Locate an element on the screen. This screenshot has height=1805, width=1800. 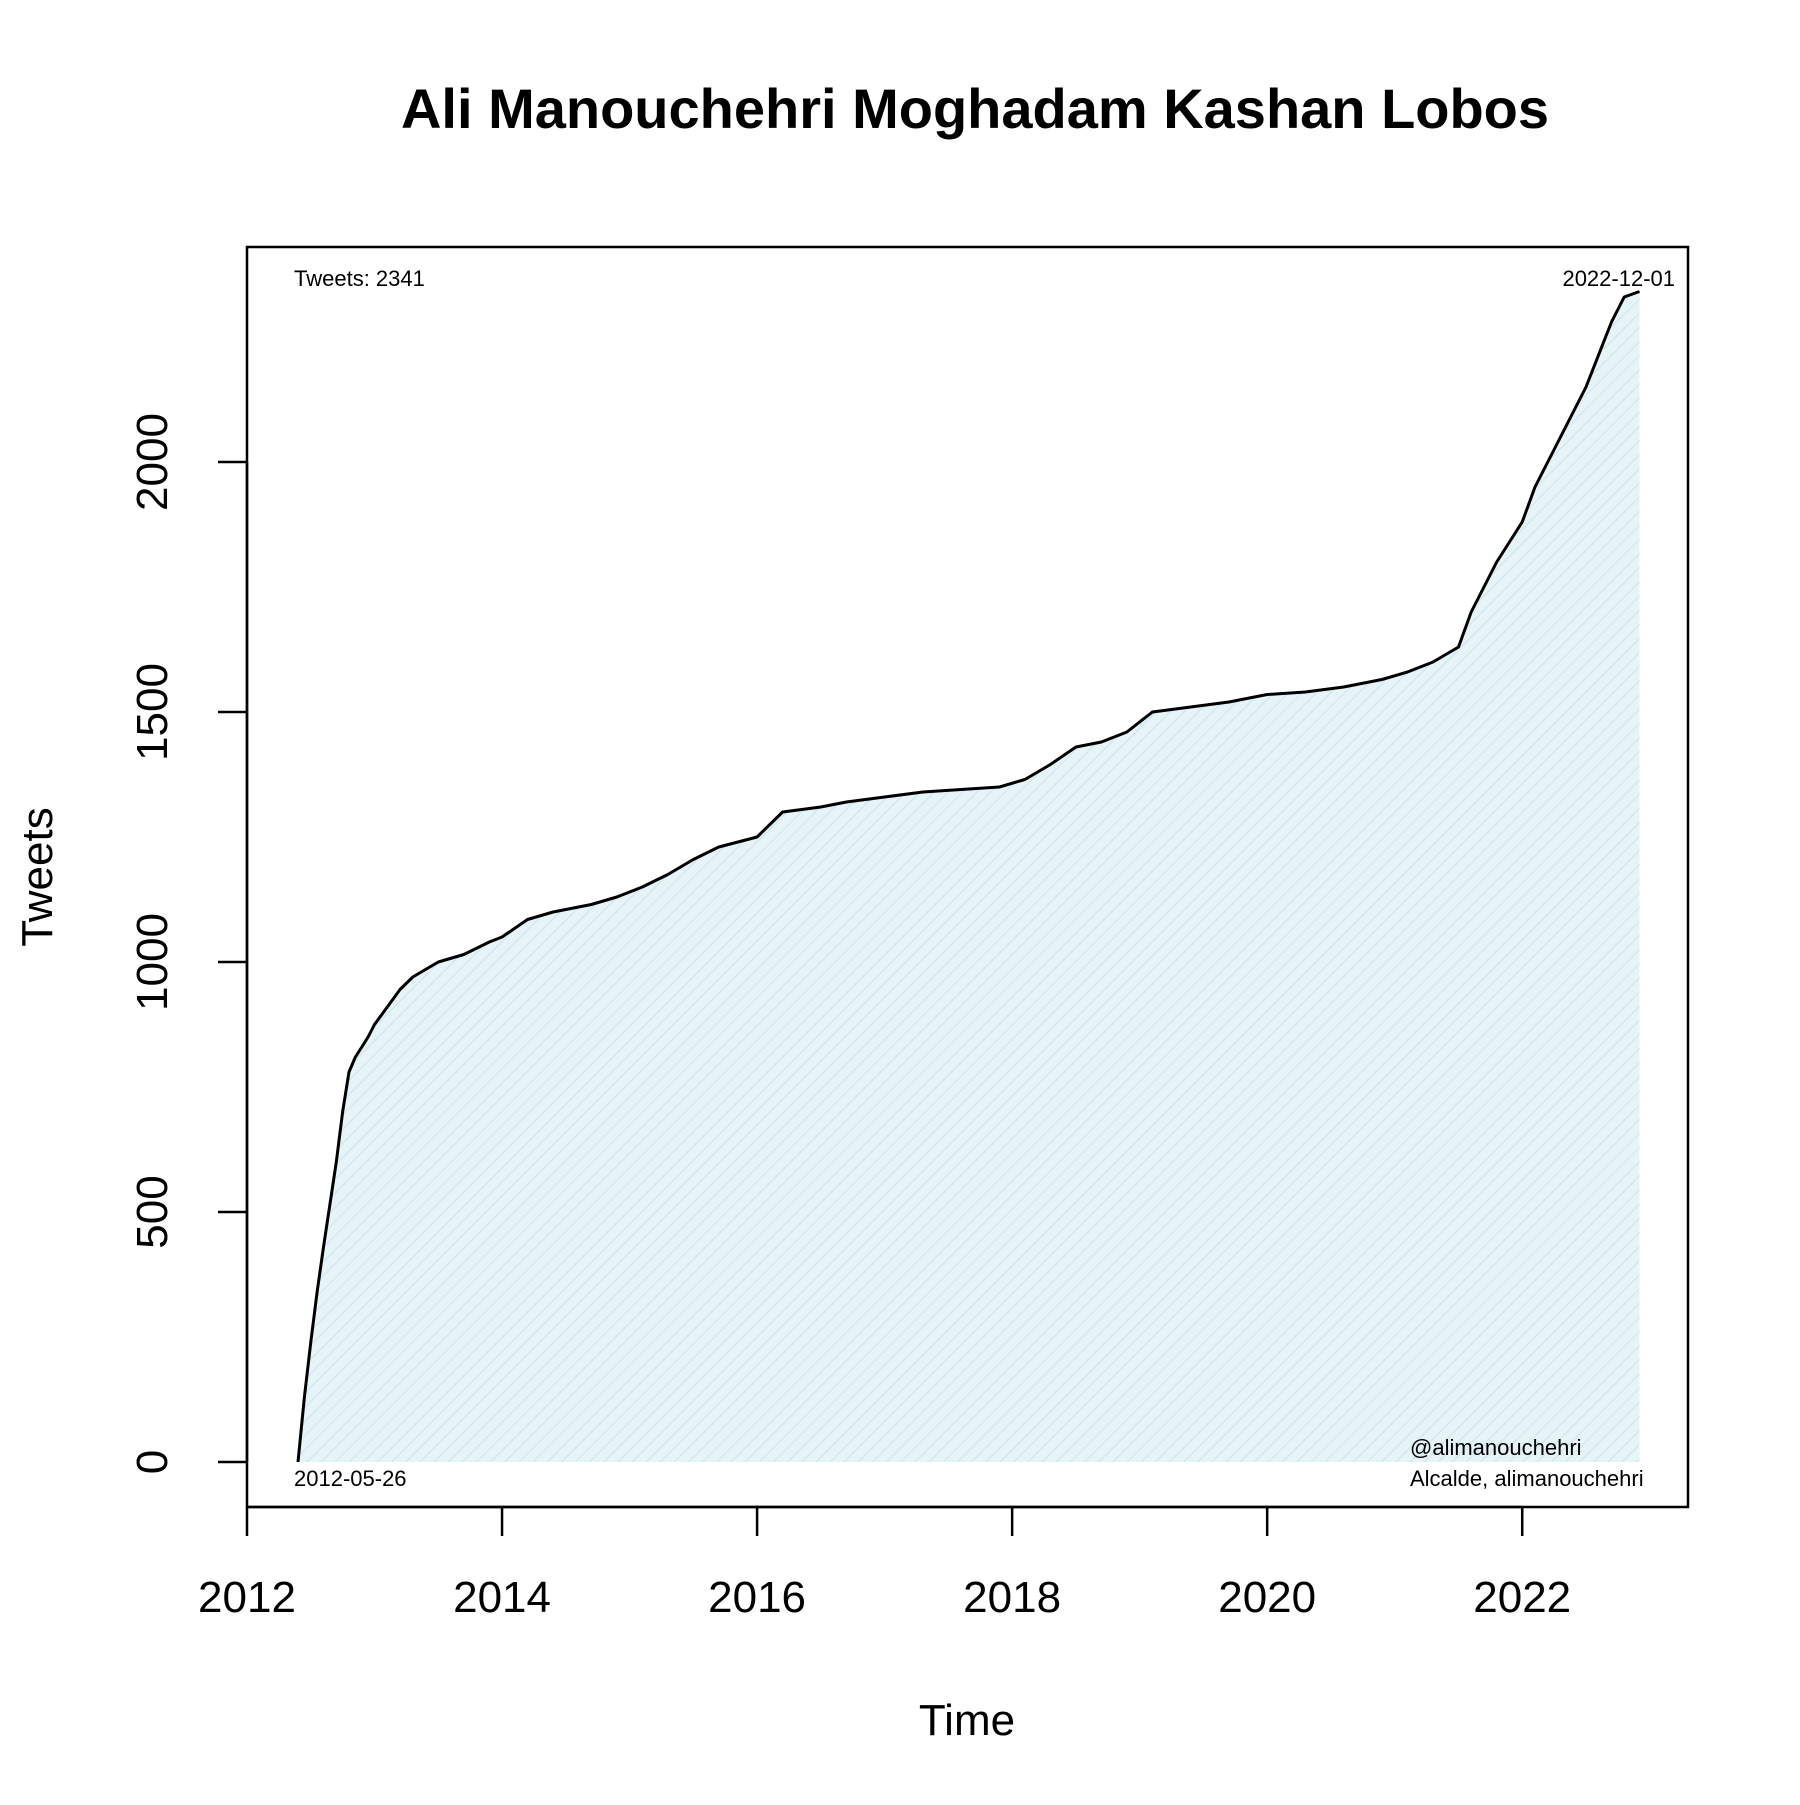
x-tick-label: 2020 is located at coordinates (1267, 1597).